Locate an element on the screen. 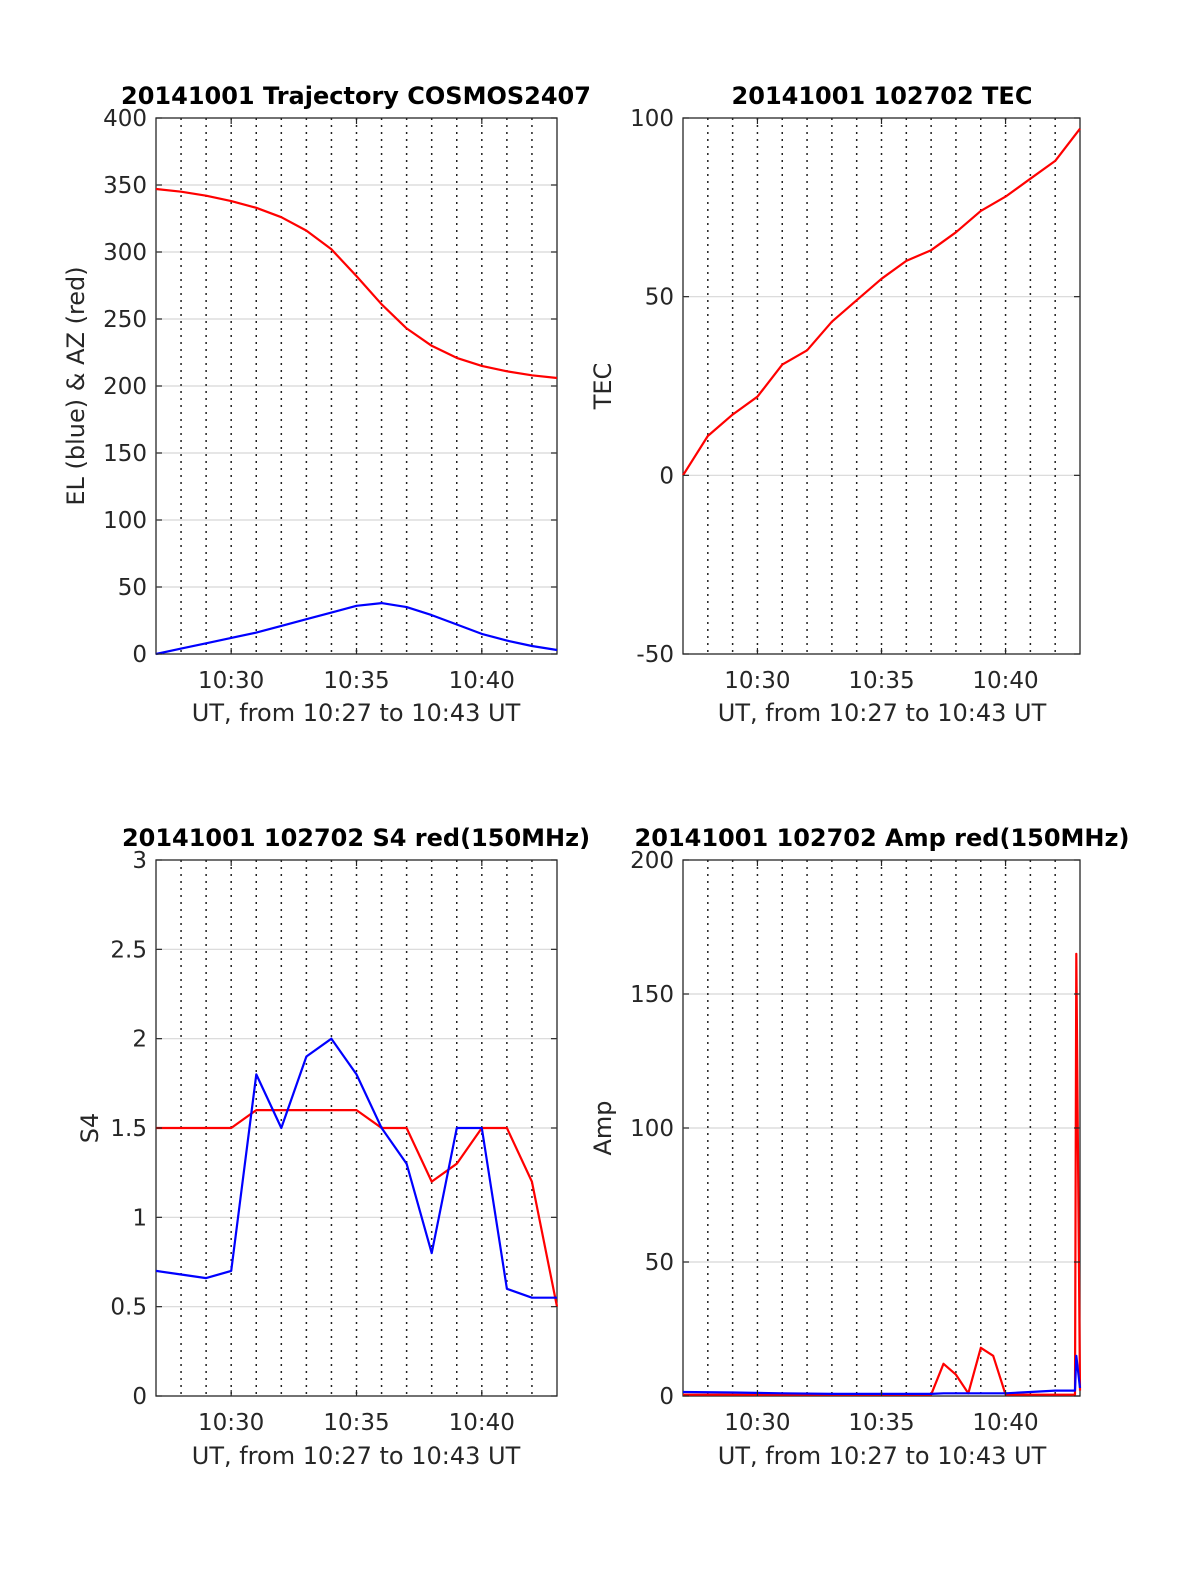 This screenshot has height=1575, width=1200. y-tick-label: 250 is located at coordinates (125, 320).